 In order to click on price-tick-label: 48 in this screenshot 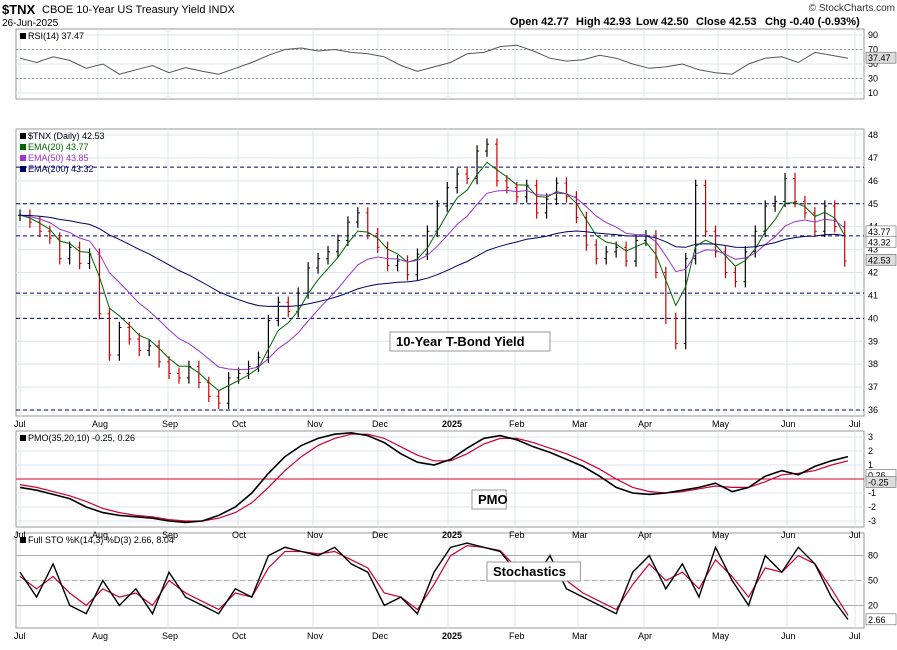, I will do `click(873, 135)`.